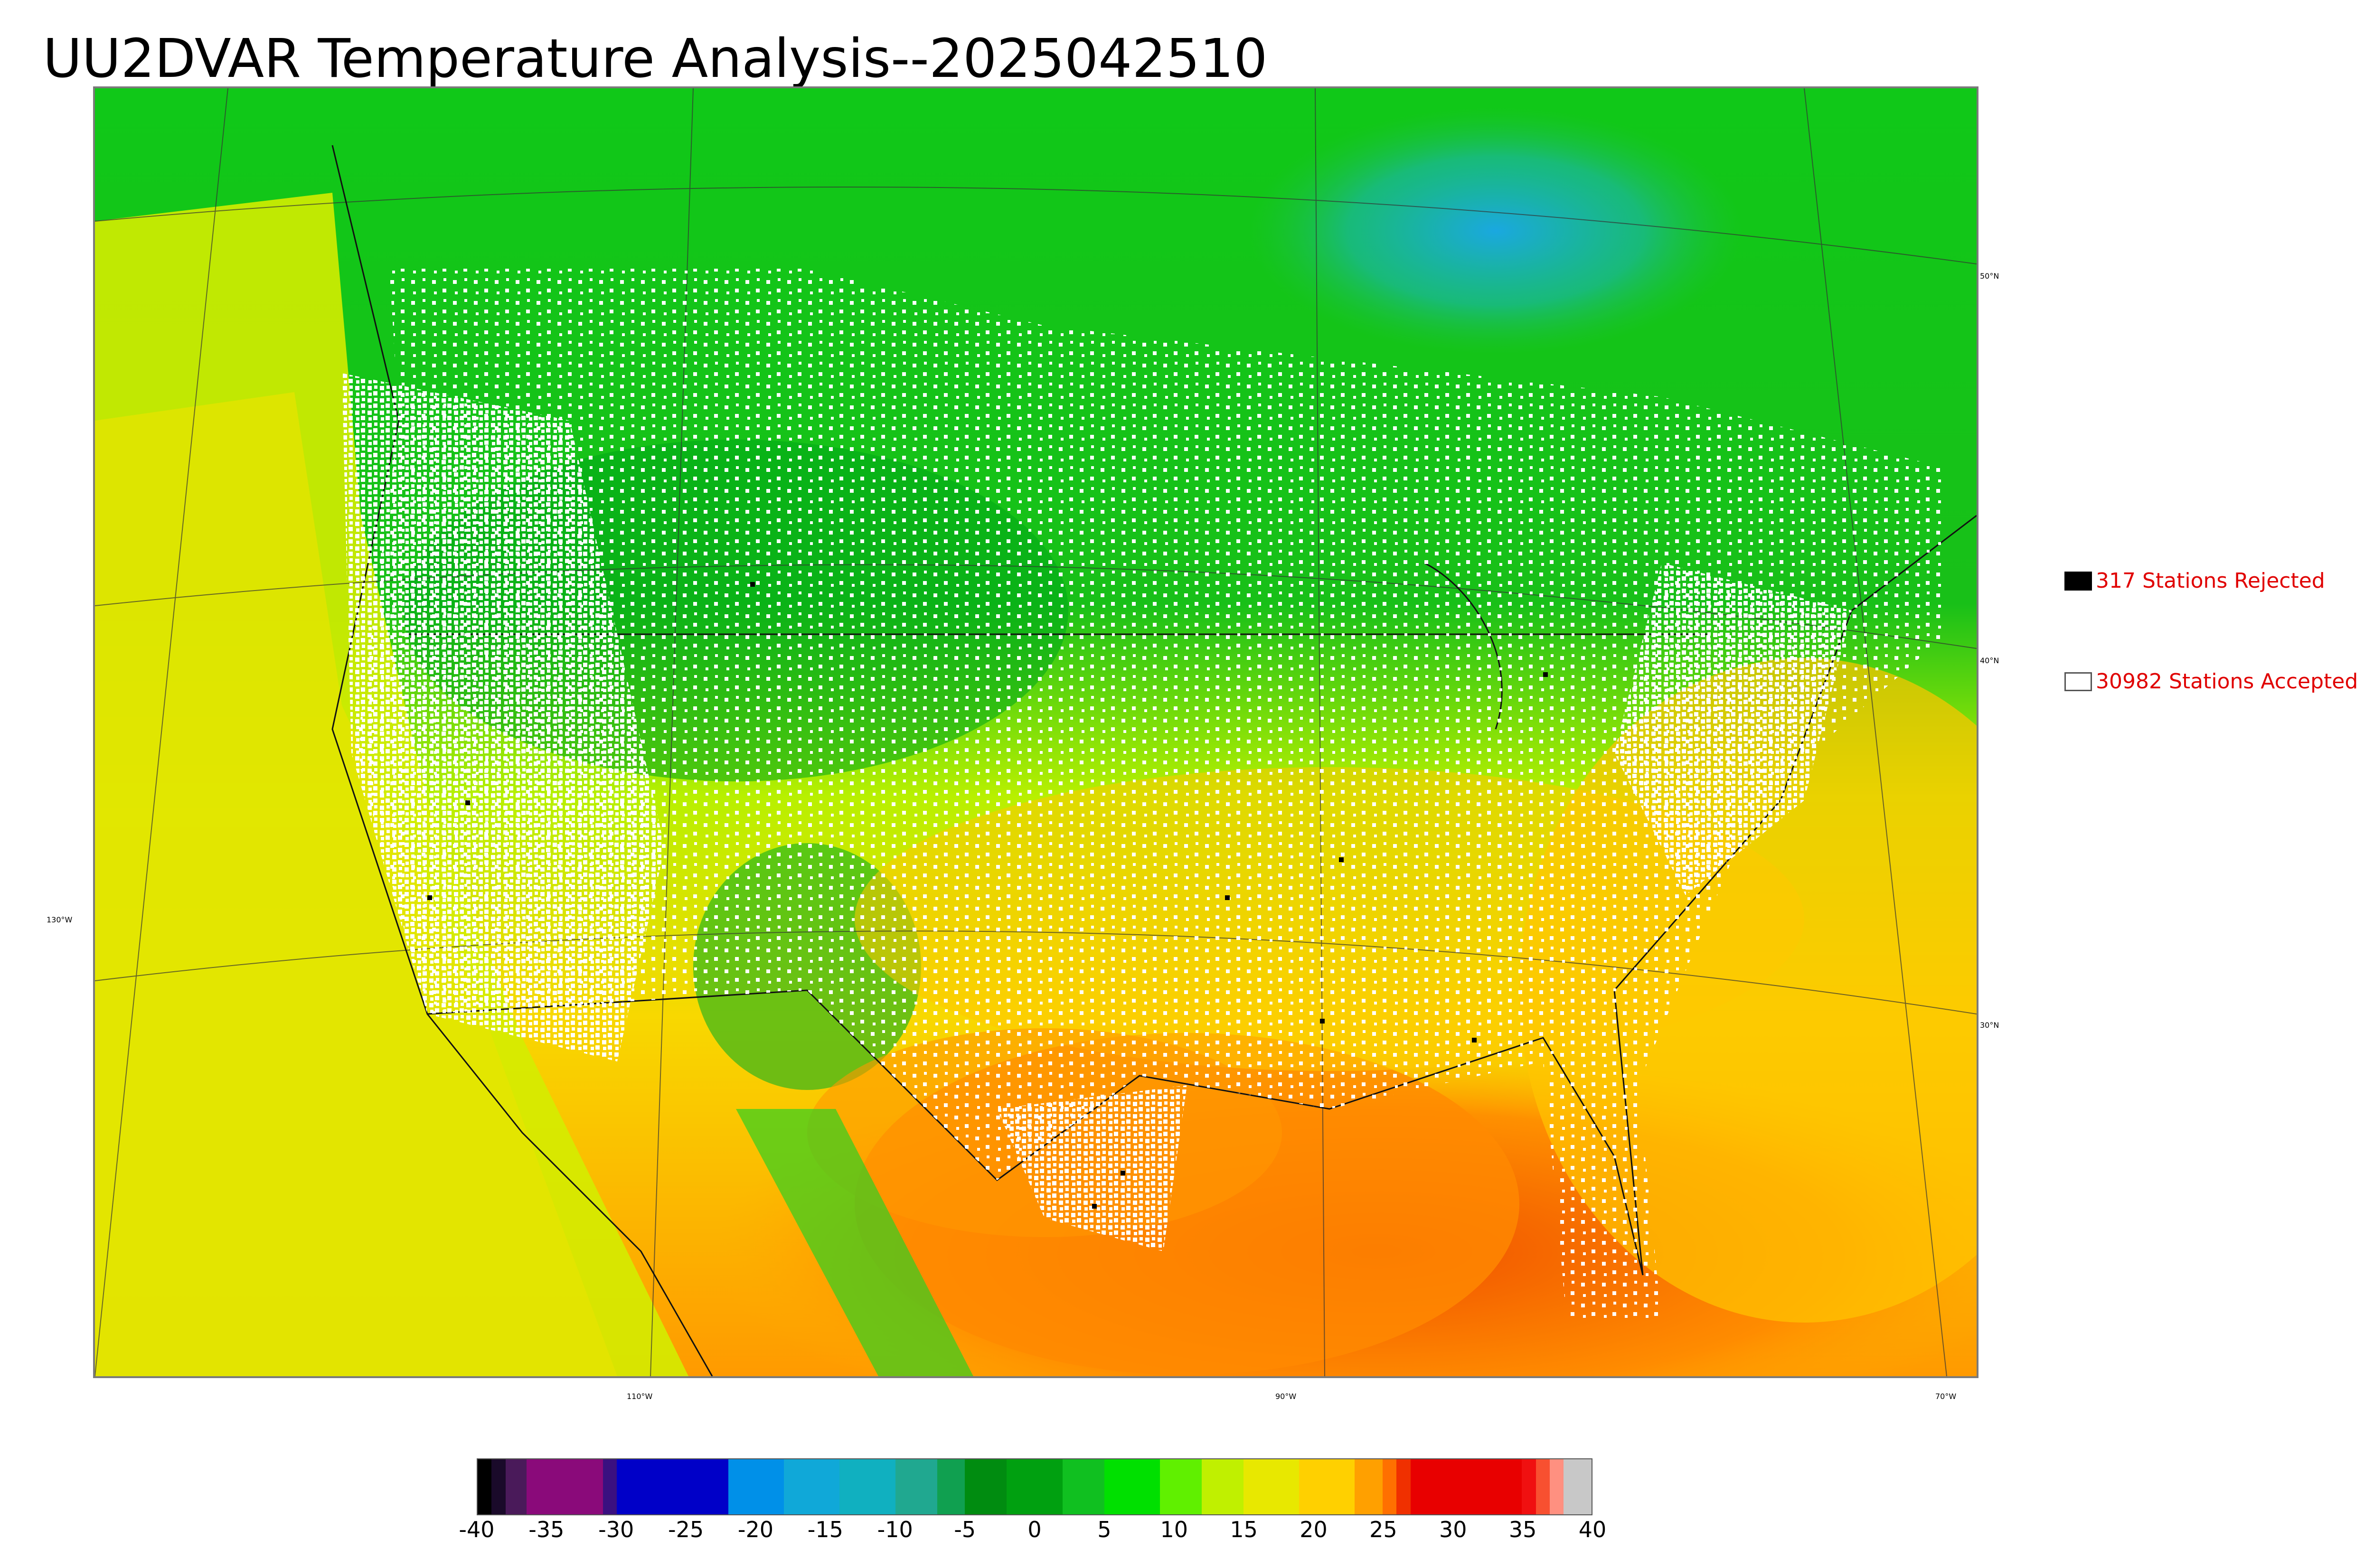  I want to click on colorbar-tick-label: -15, so click(825, 1530).